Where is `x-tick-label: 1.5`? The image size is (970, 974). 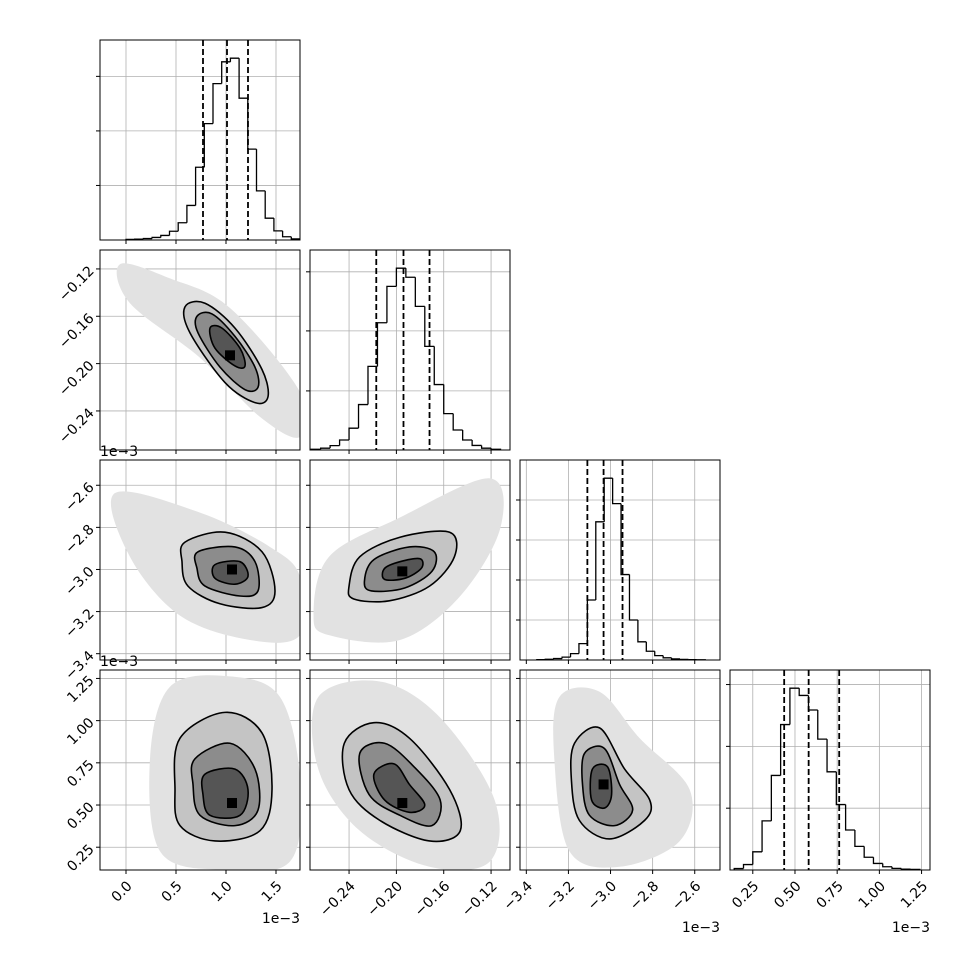
x-tick-label: 1.5 is located at coordinates (272, 891).